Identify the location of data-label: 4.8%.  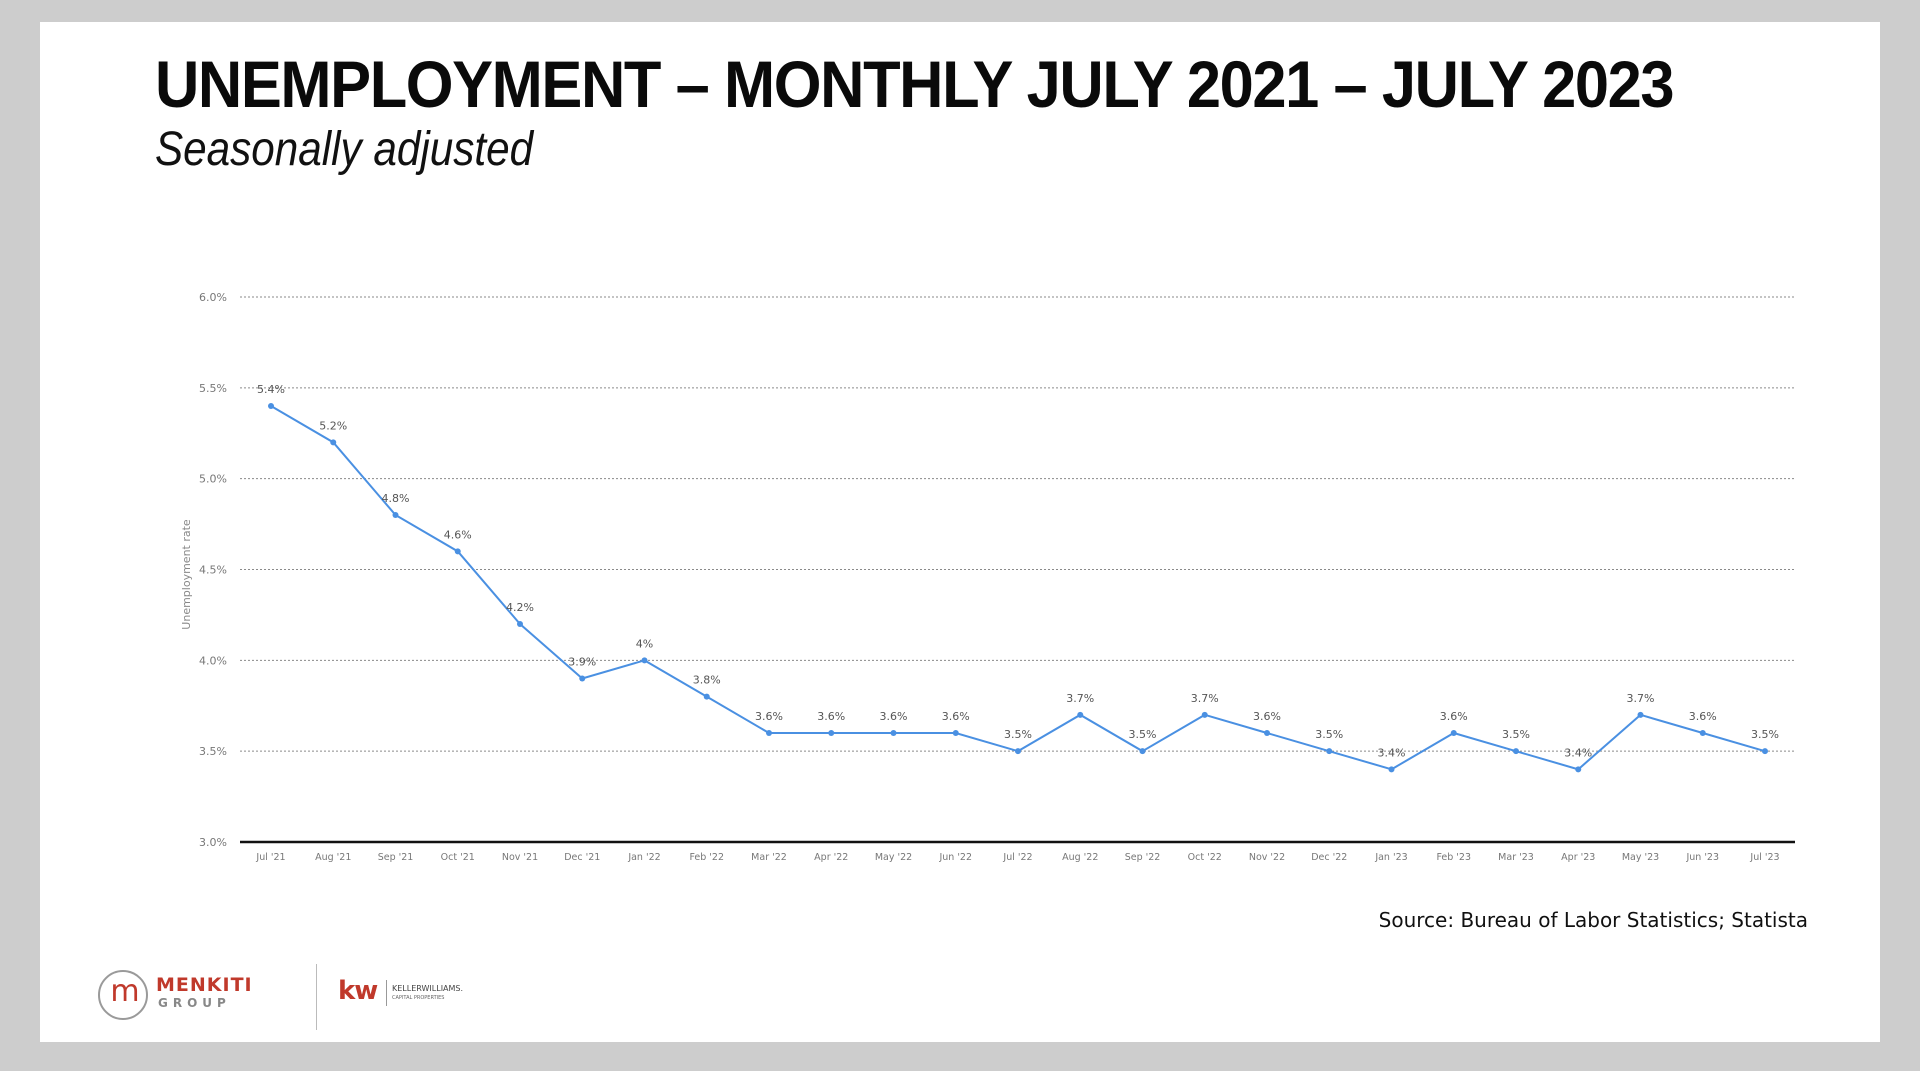
(396, 498).